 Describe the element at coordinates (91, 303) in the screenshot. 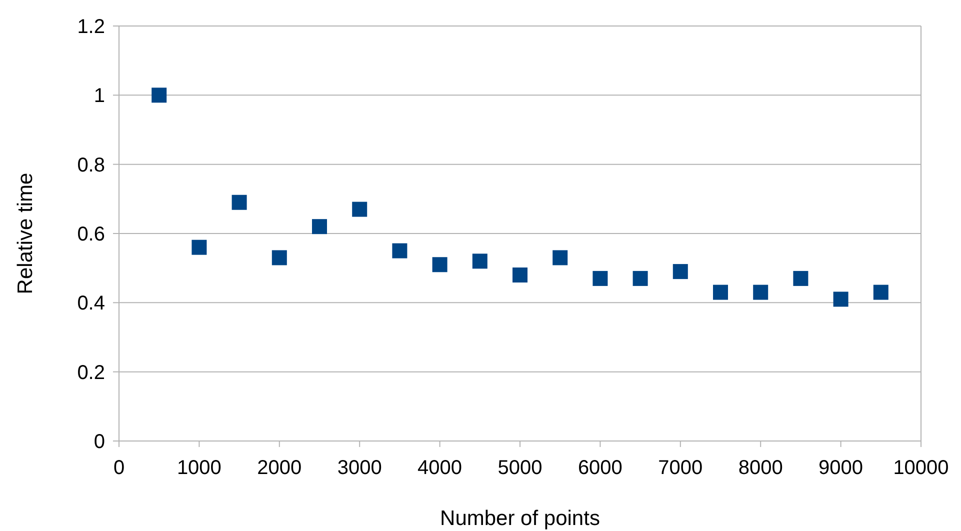

I see `y-tick-label: 0.4` at that location.